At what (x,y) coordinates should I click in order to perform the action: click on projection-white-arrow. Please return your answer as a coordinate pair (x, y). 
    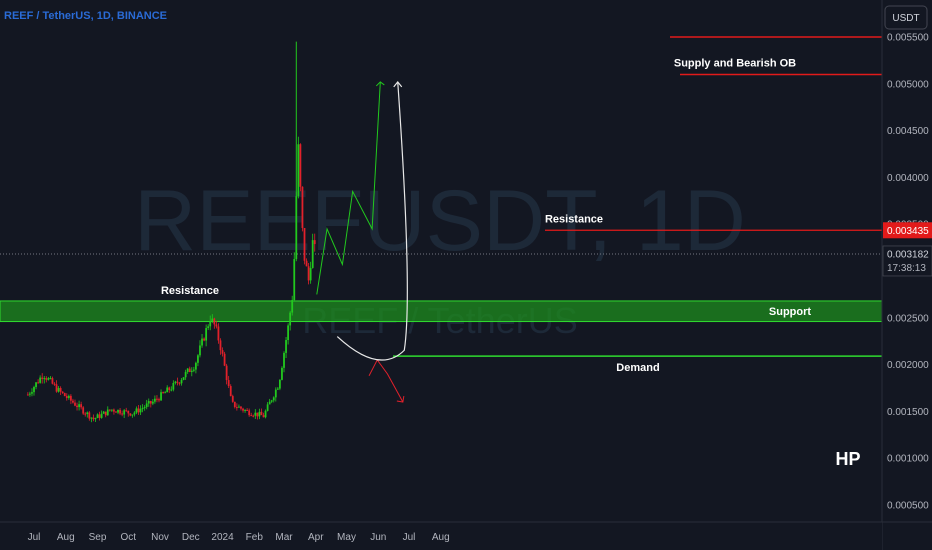
    Looking at the image, I should click on (372, 221).